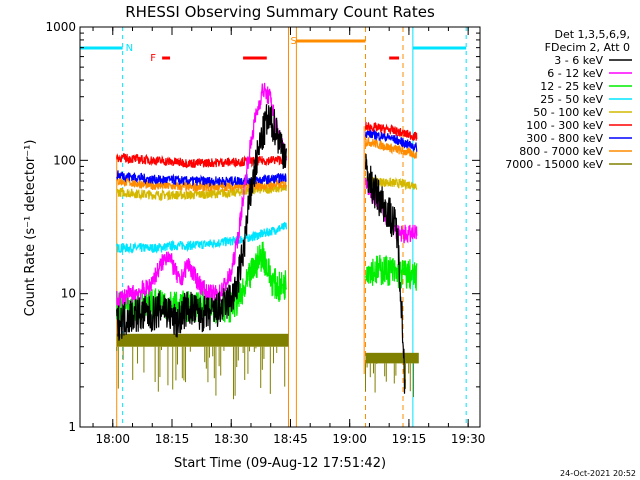  Describe the element at coordinates (60, 27) in the screenshot. I see `y-tick-label: 1000` at that location.